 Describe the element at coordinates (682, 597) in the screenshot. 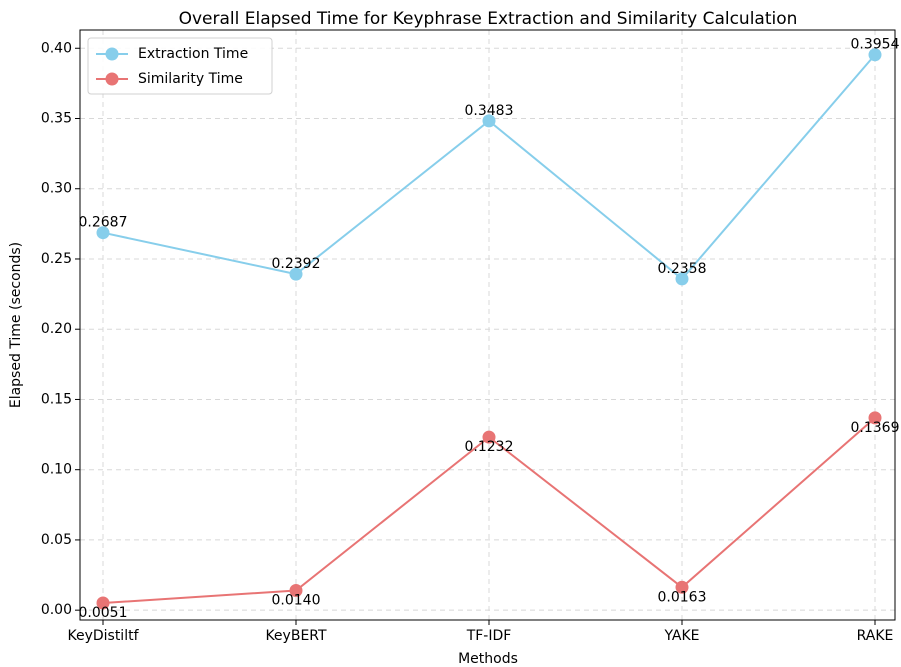

I see `data-label: 0.0163` at that location.